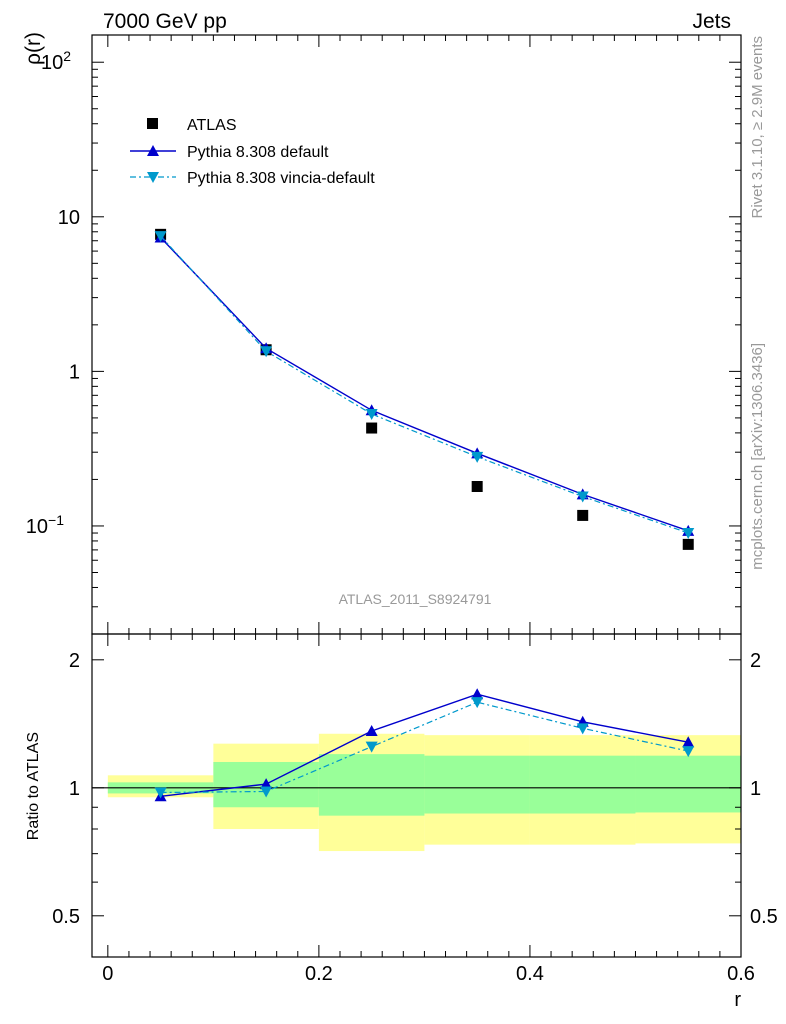  I want to click on rivet-label: Rivet 3.1.10, ≥ 2.9M events, so click(757, 127).